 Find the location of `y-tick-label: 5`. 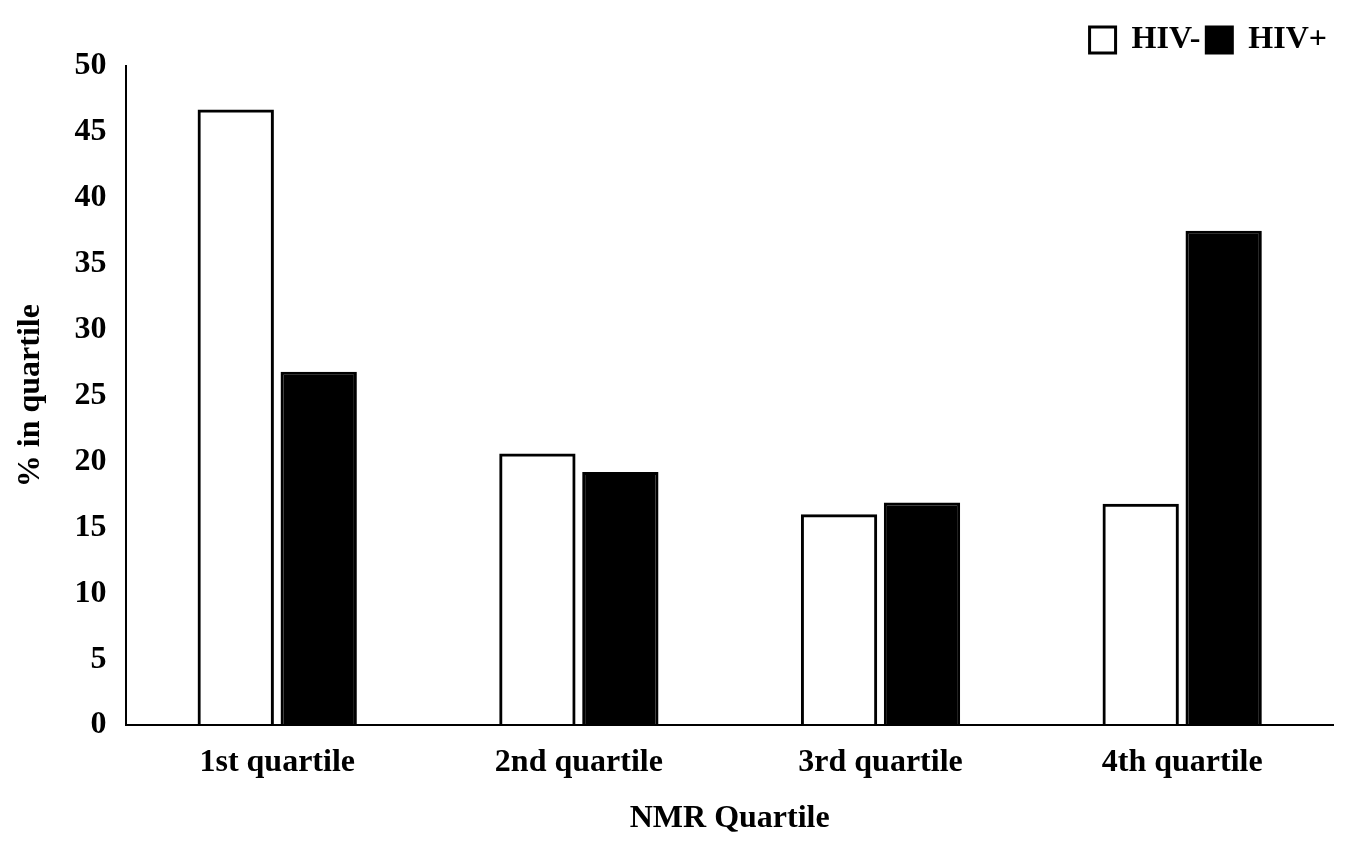

y-tick-label: 5 is located at coordinates (98, 656).